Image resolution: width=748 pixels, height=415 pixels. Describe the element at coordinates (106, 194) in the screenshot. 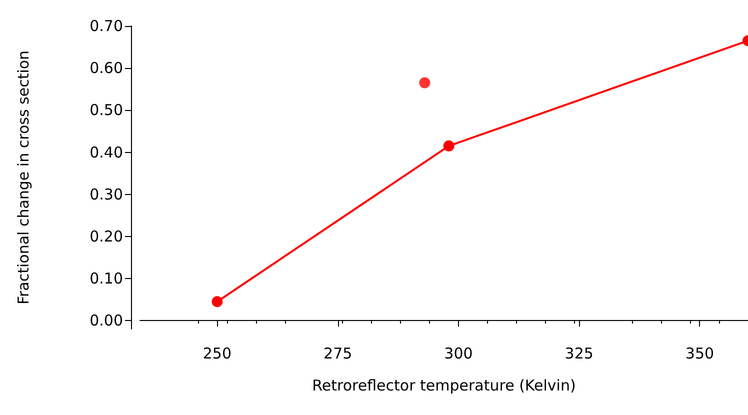

I see `y-tick-label: 0.30` at that location.